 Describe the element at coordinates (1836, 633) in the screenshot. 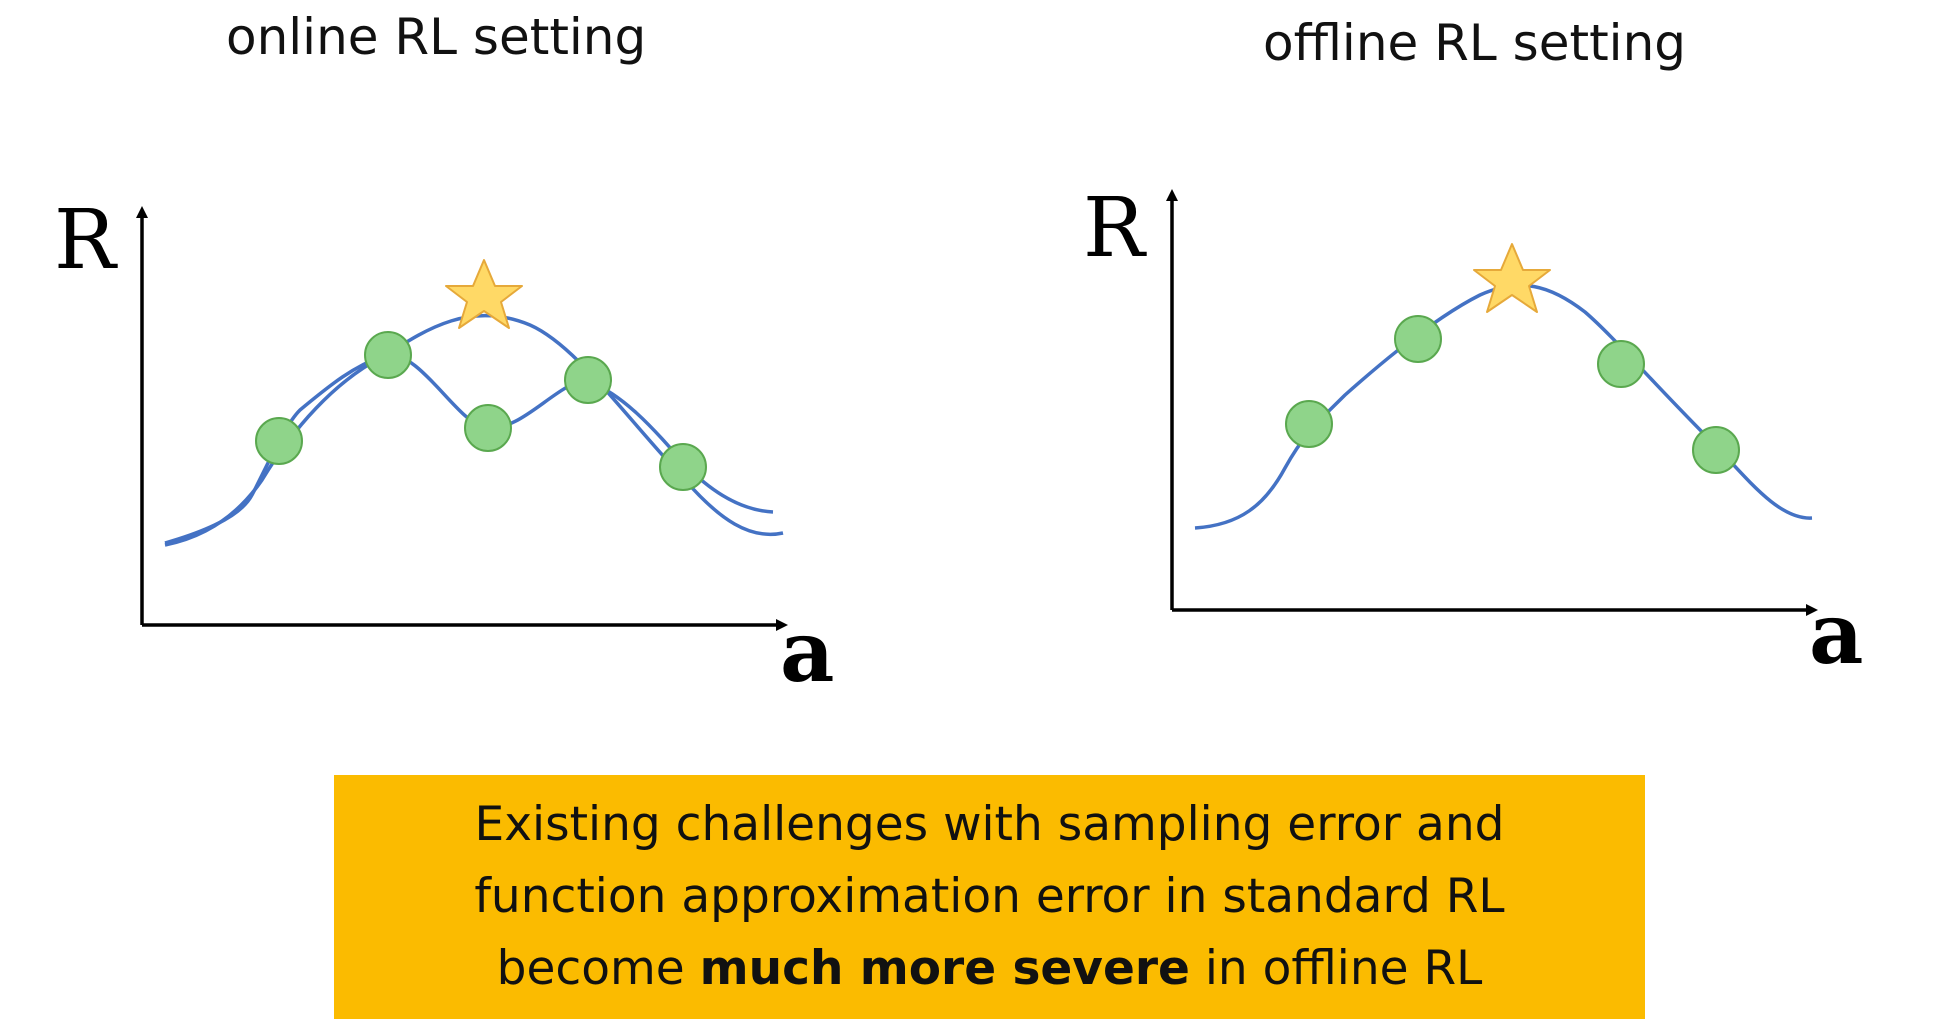

I see `offline-x-axis-label: a` at that location.